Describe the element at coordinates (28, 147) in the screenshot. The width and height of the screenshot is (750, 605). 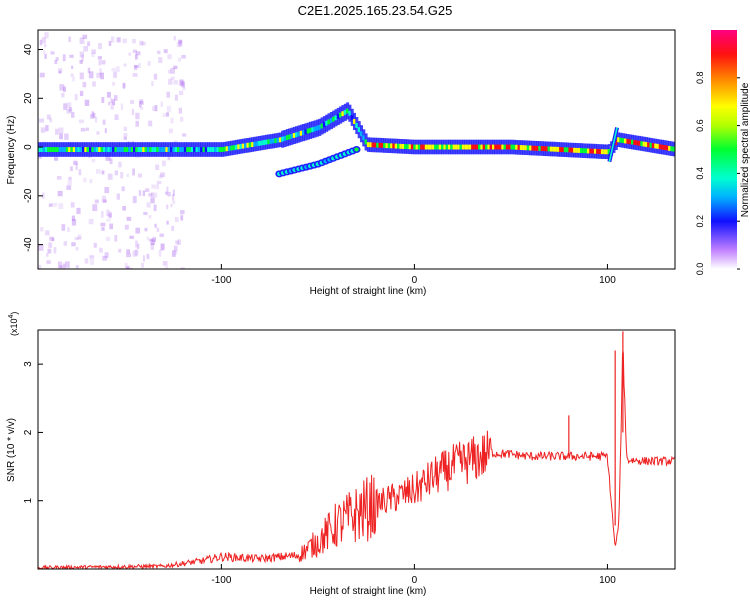
I see `y-tick-label: 0` at that location.